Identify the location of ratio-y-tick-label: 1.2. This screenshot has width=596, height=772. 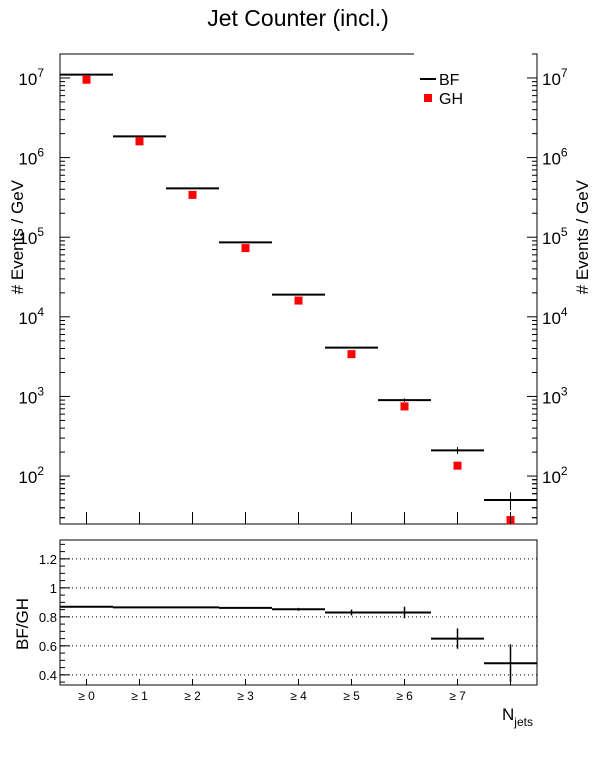
(48, 559).